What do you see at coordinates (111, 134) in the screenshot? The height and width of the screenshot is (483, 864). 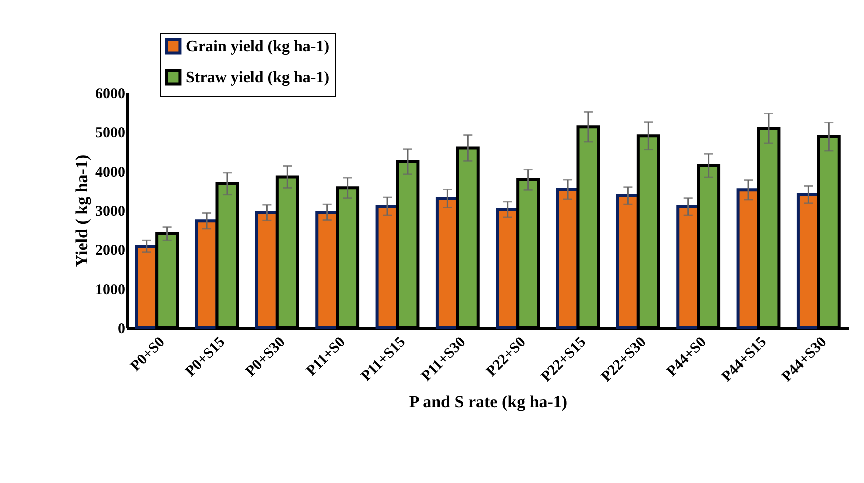 I see `y-tick-label: 5000` at bounding box center [111, 134].